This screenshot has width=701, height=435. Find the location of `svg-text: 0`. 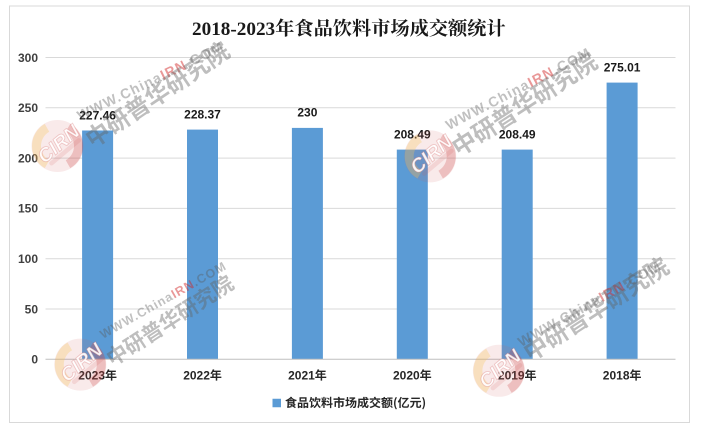

svg-text: 0 is located at coordinates (34, 360).